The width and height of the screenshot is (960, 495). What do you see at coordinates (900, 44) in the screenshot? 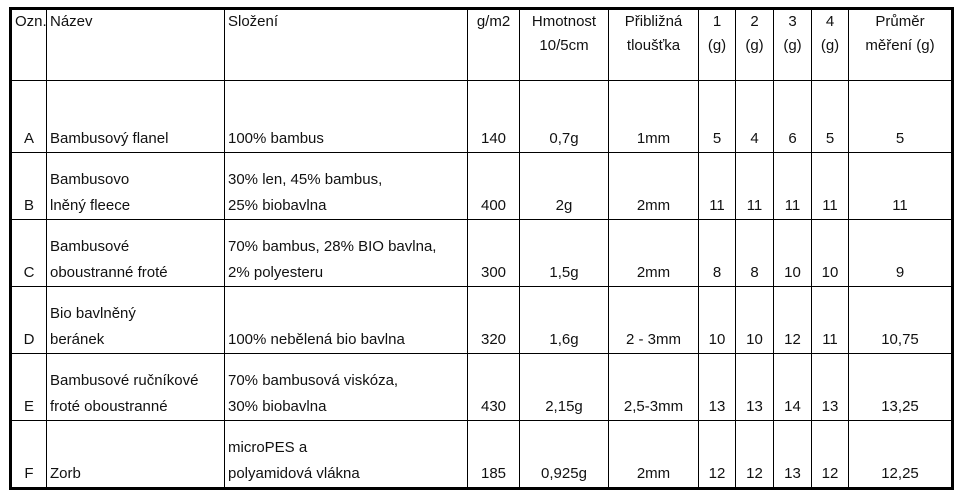
I see `header-prumer: Průměr měření (g)` at bounding box center [900, 44].